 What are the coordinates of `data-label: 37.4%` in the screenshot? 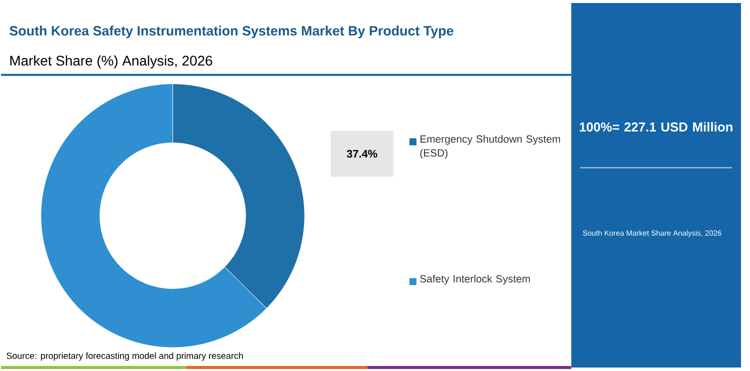 It's located at (362, 154).